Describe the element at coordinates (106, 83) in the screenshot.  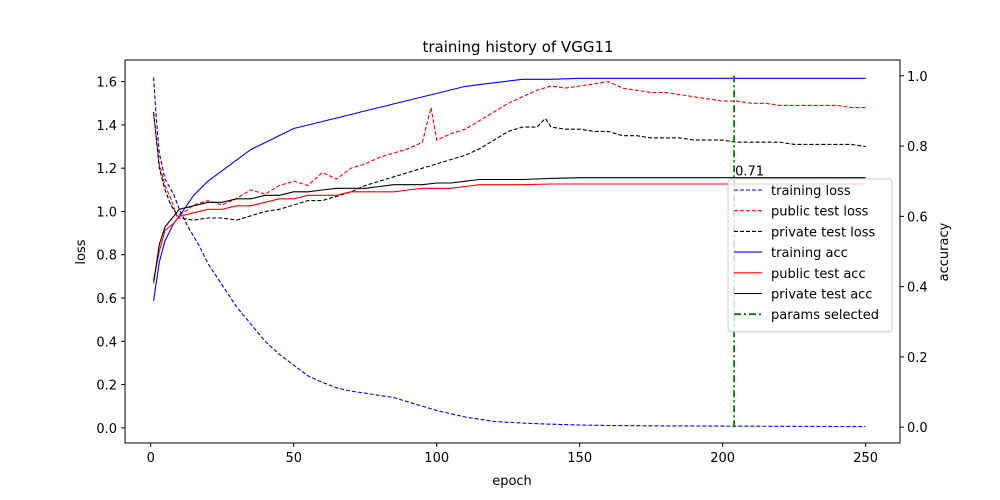
I see `left-tick-label: 1.6` at that location.